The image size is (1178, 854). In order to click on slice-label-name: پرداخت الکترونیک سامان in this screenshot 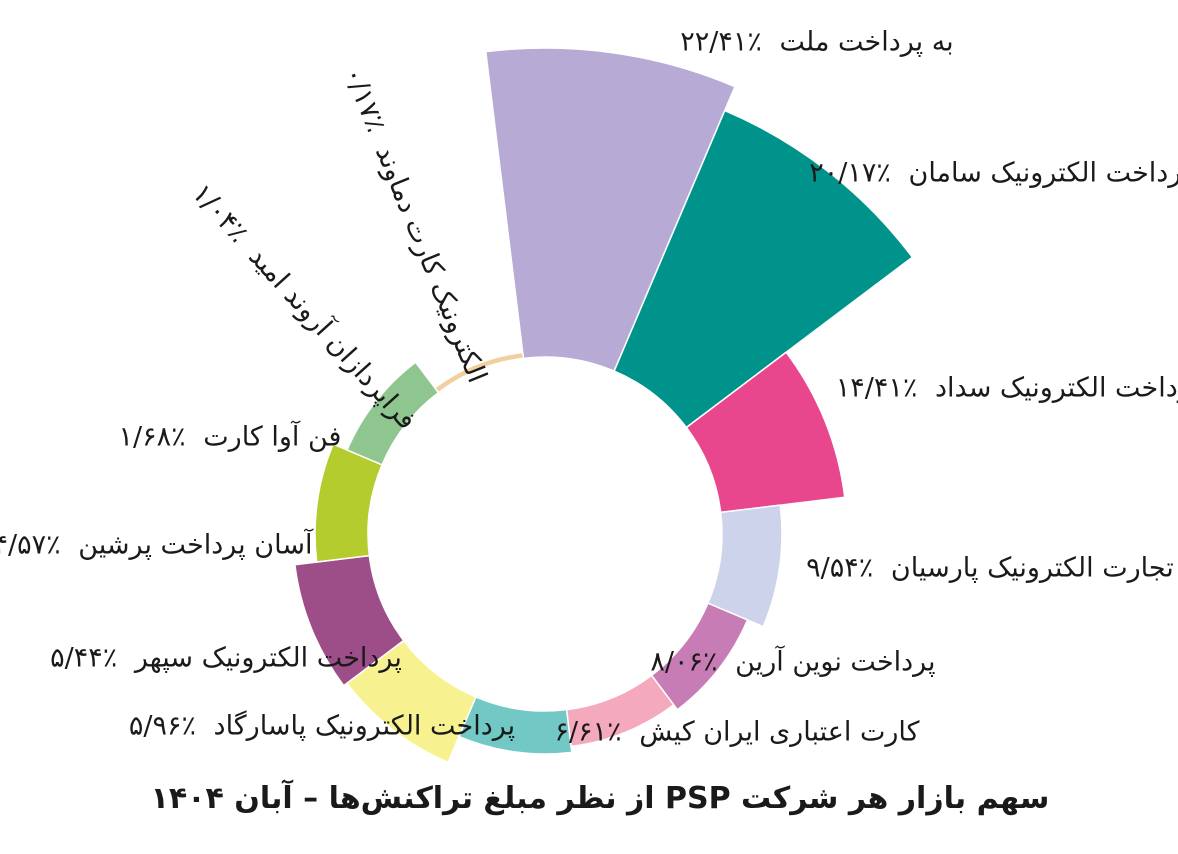, I will do `click(1043, 173)`.